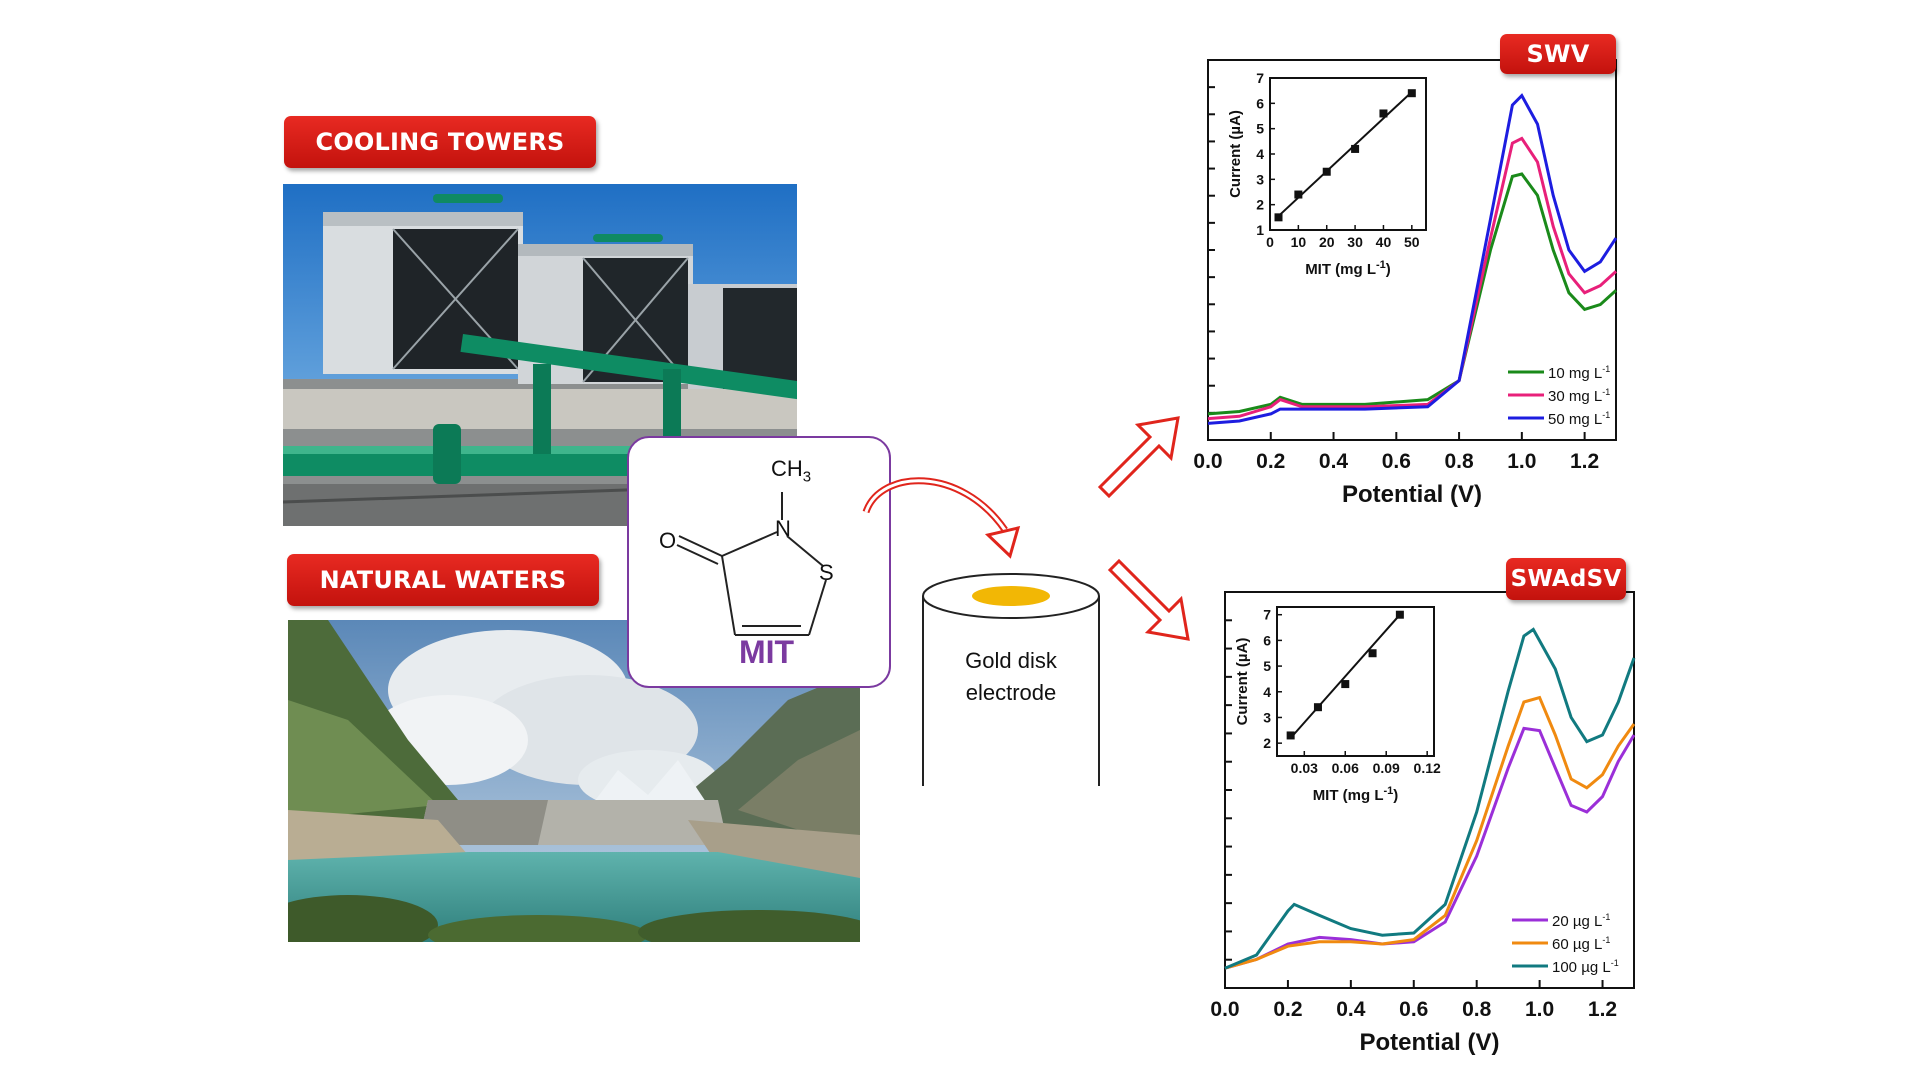  What do you see at coordinates (783, 528) in the screenshot?
I see `nitrogen-label: N` at bounding box center [783, 528].